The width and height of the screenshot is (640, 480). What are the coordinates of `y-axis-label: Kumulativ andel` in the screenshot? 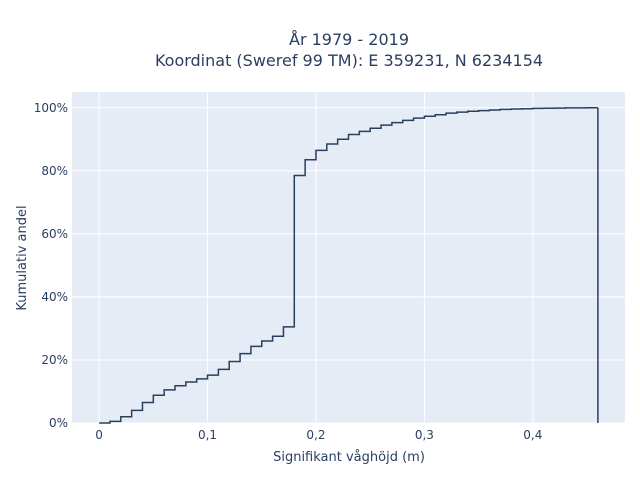 It's located at (22, 257).